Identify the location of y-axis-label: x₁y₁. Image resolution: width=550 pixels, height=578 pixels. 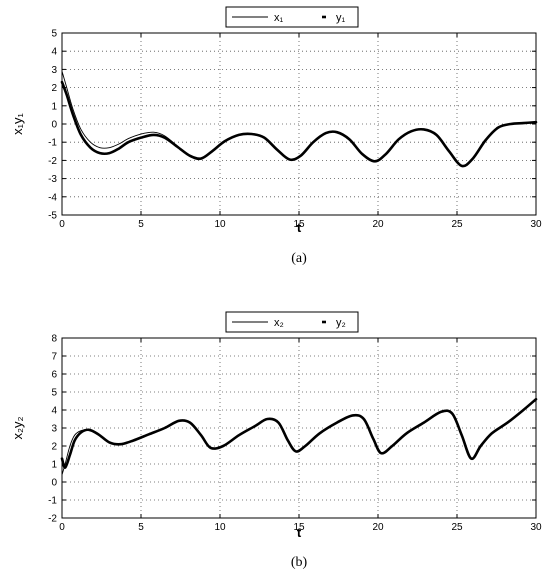
(17, 124).